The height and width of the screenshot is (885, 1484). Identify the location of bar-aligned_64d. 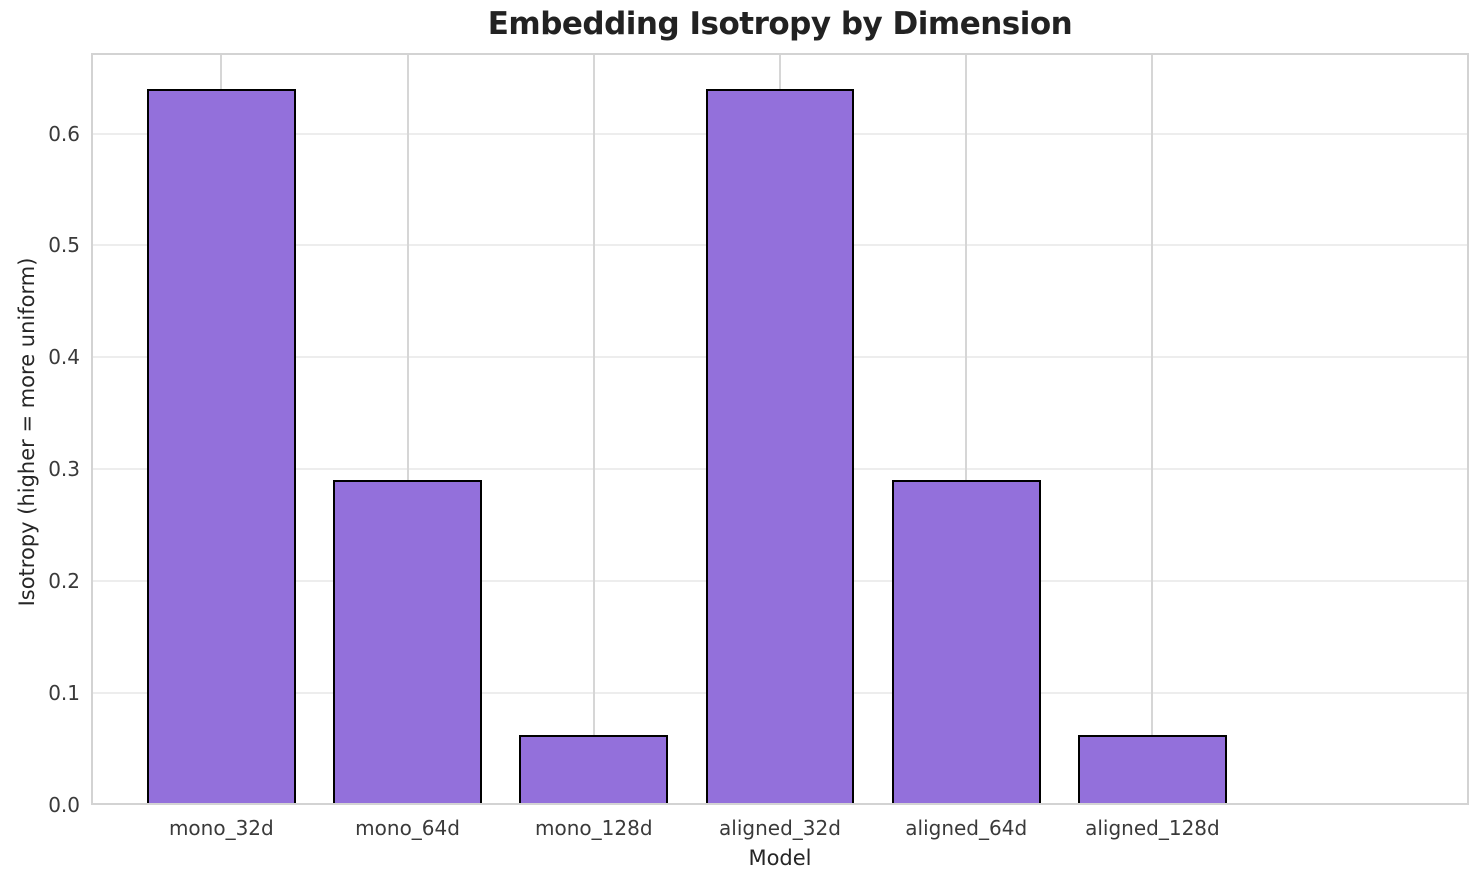
(966, 642).